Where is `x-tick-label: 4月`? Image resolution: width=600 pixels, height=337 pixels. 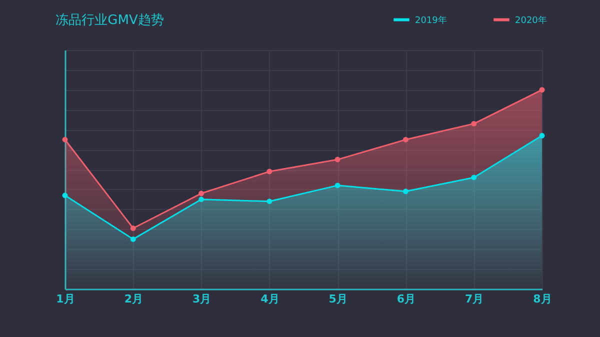 x-tick-label: 4月 is located at coordinates (270, 299).